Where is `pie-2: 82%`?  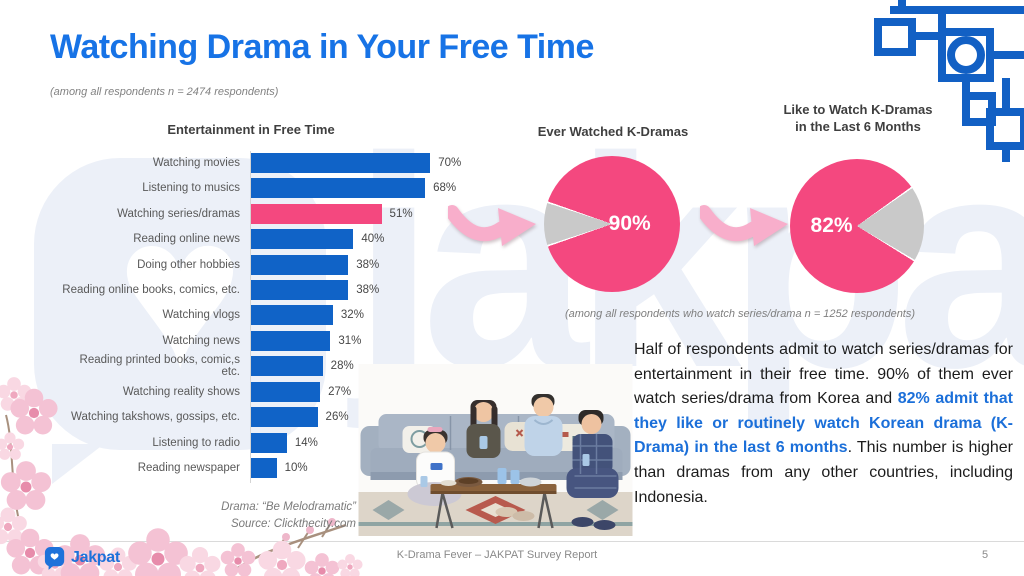 pie-2: 82% is located at coordinates (857, 226).